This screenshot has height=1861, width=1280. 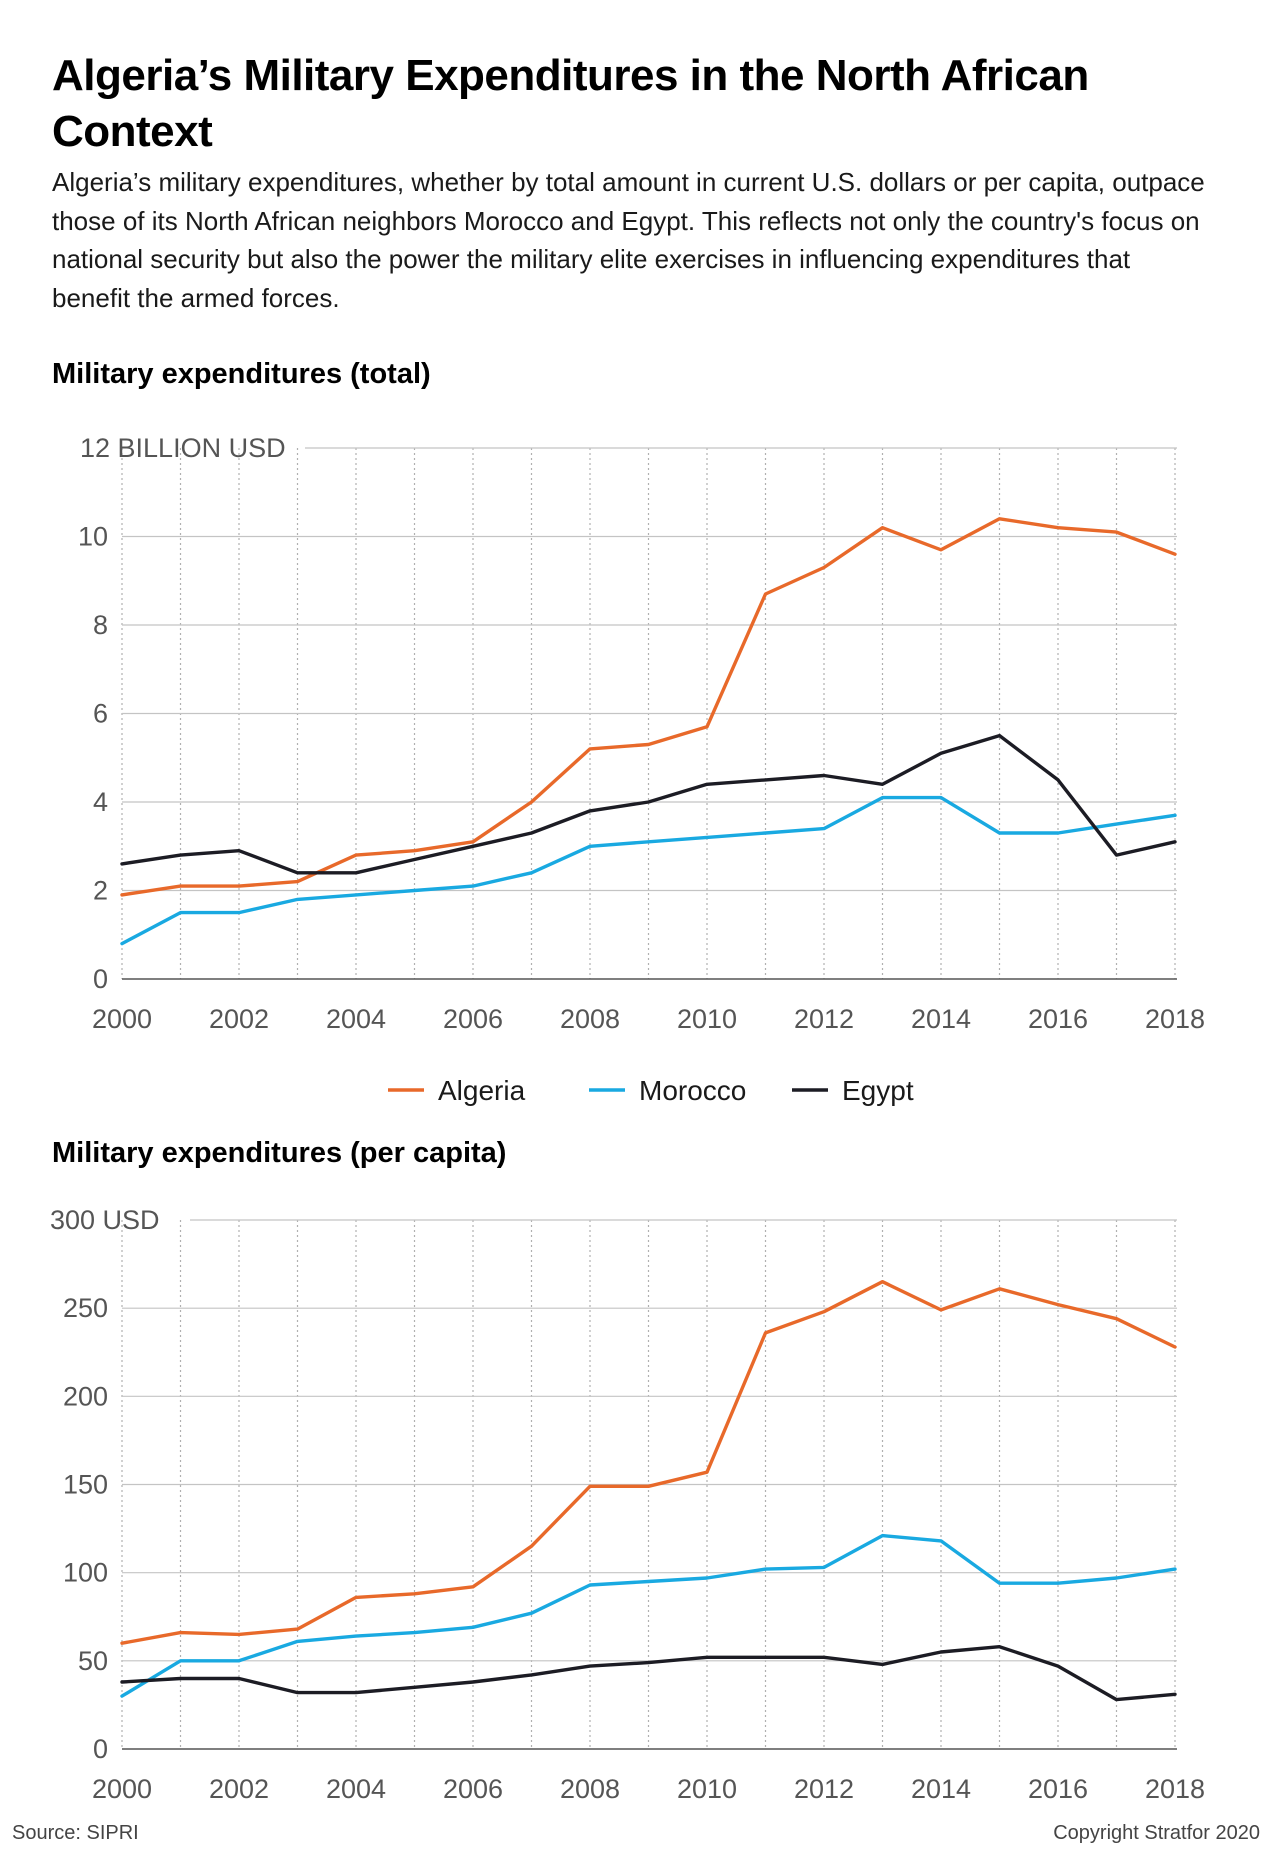 What do you see at coordinates (93, 1661) in the screenshot?
I see `y-tick-label: 50` at bounding box center [93, 1661].